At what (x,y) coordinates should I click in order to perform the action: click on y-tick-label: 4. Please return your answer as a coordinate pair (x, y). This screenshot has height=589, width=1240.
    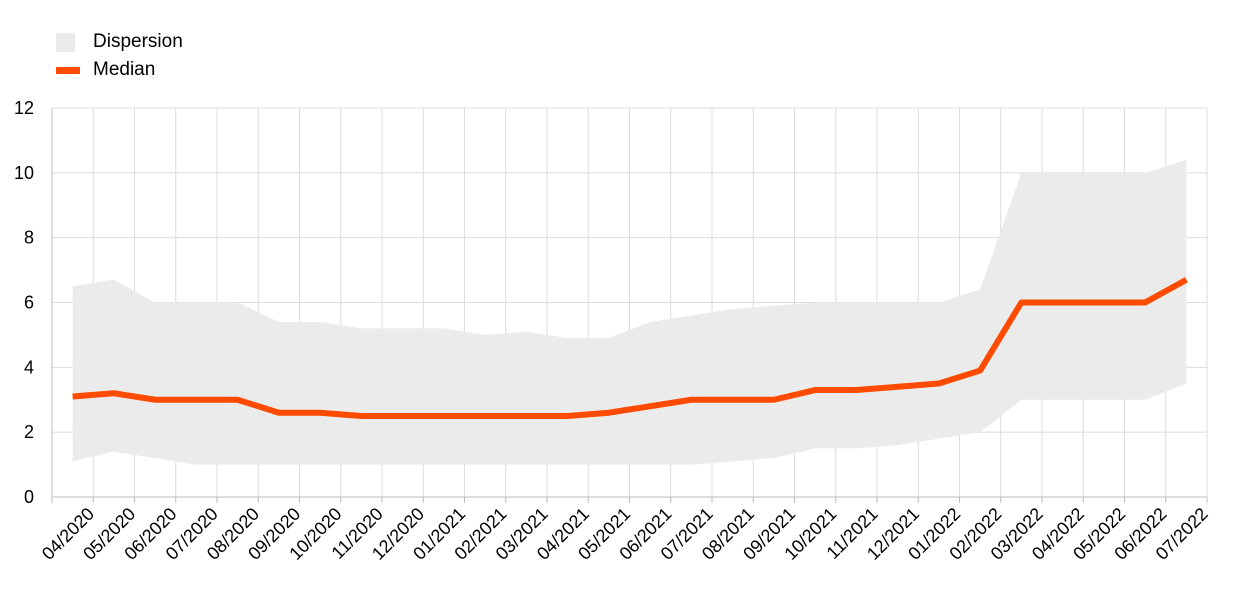
    Looking at the image, I should click on (29, 367).